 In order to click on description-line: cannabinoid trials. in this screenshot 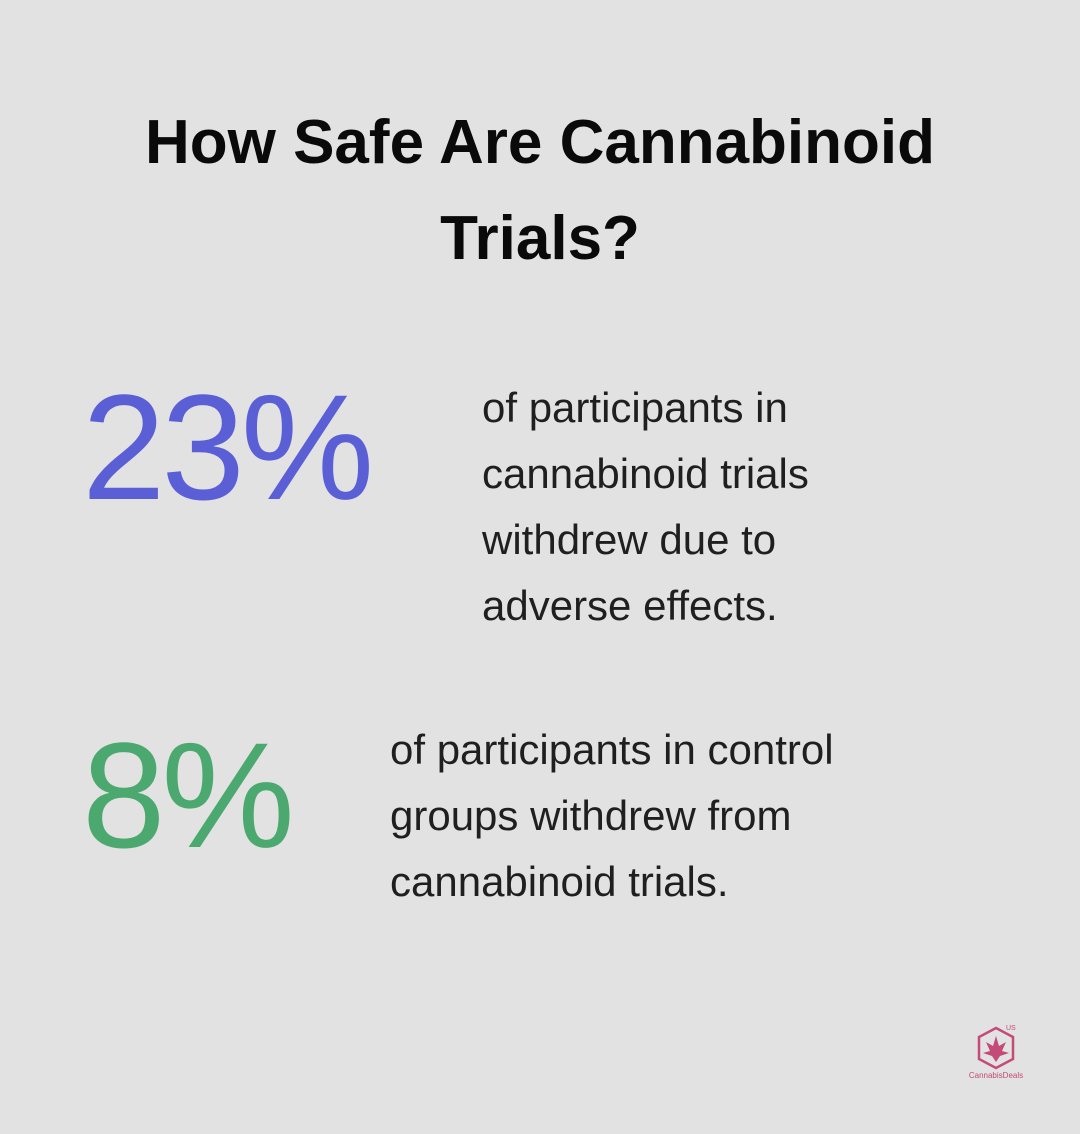, I will do `click(559, 881)`.